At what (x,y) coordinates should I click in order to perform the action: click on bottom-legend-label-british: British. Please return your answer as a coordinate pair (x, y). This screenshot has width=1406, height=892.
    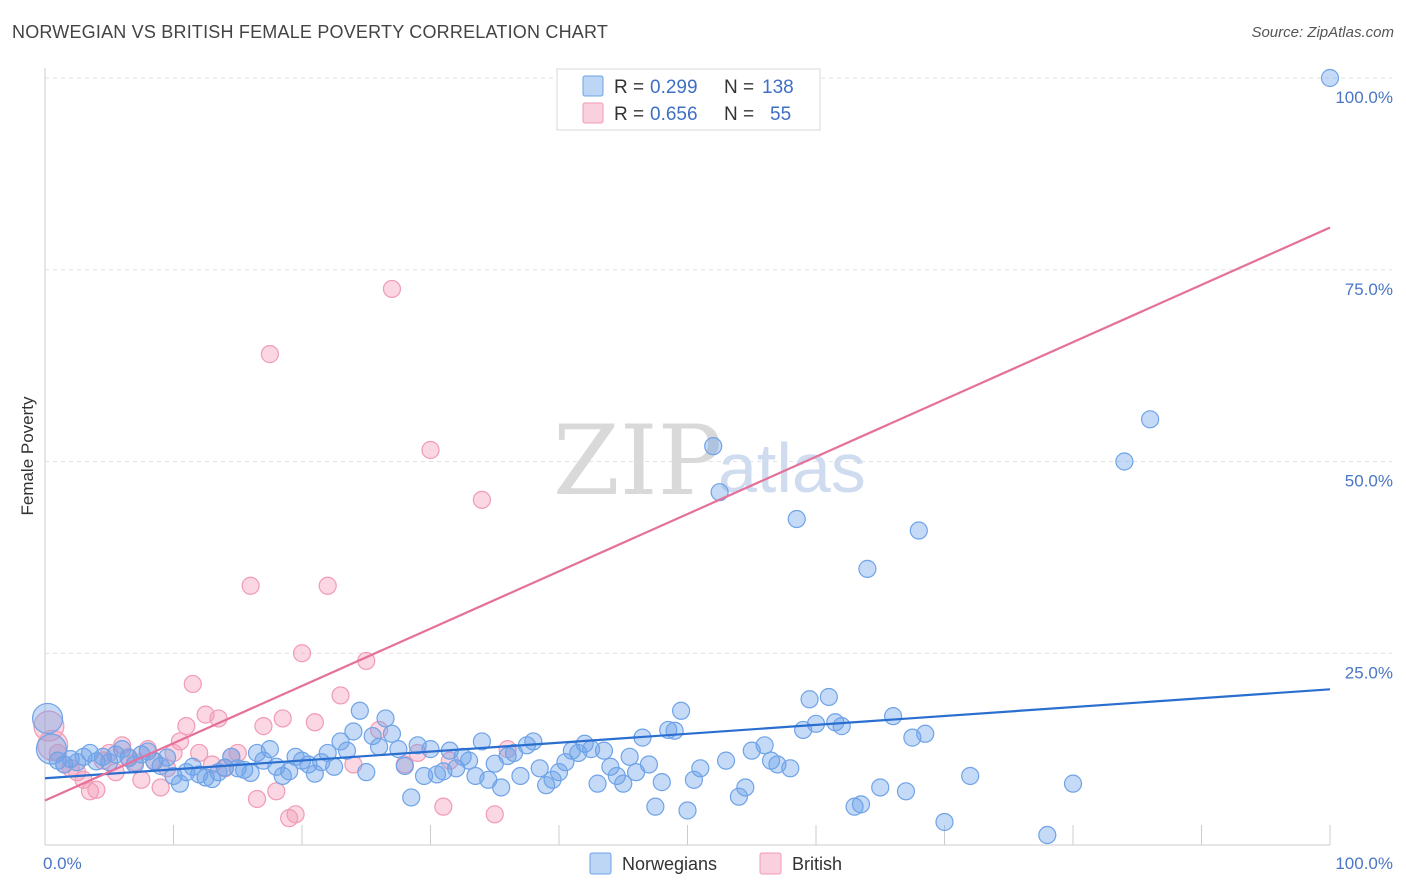
    Looking at the image, I should click on (817, 864).